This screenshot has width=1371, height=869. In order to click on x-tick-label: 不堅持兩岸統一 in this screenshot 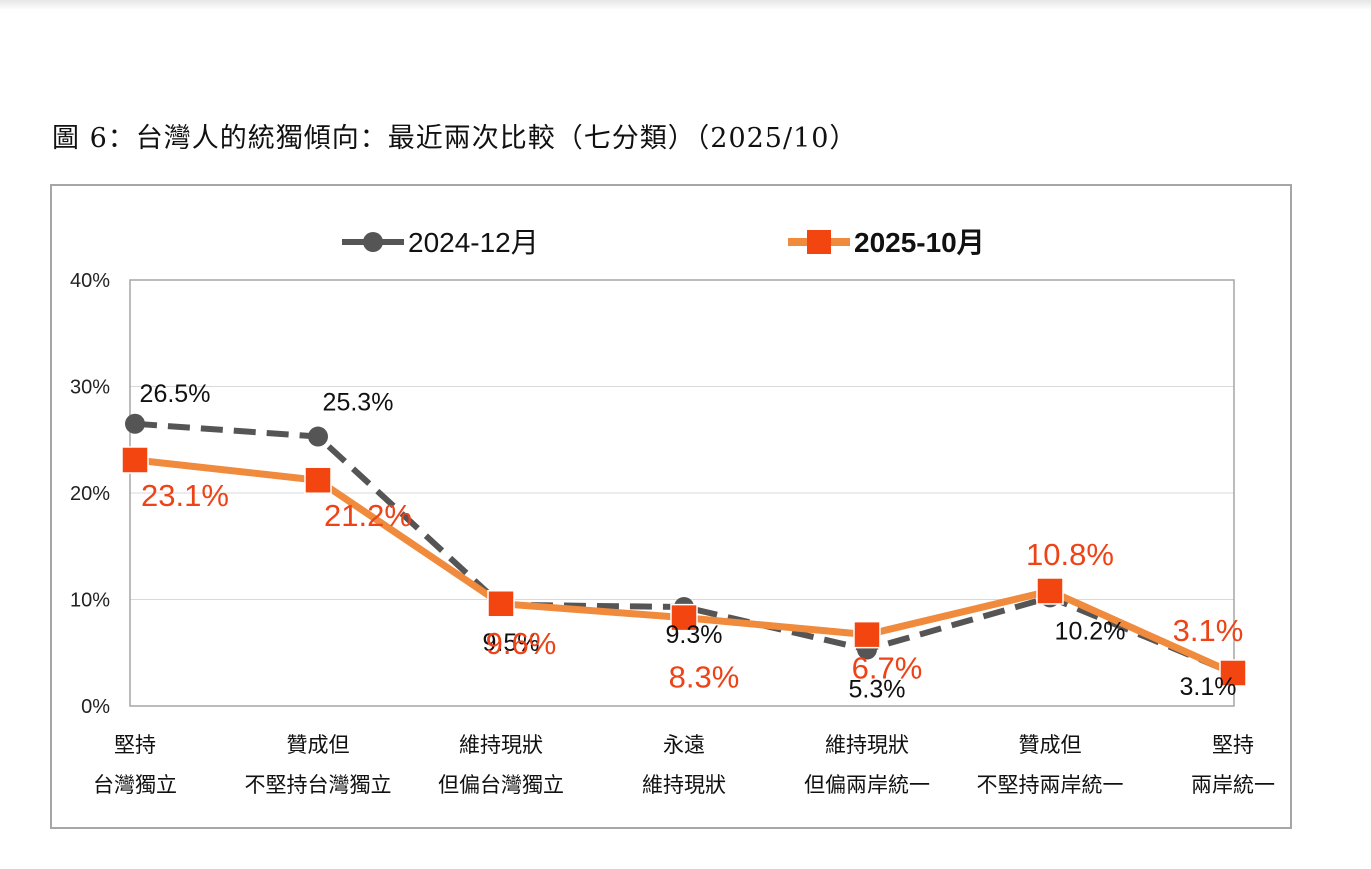, I will do `click(1050, 785)`.